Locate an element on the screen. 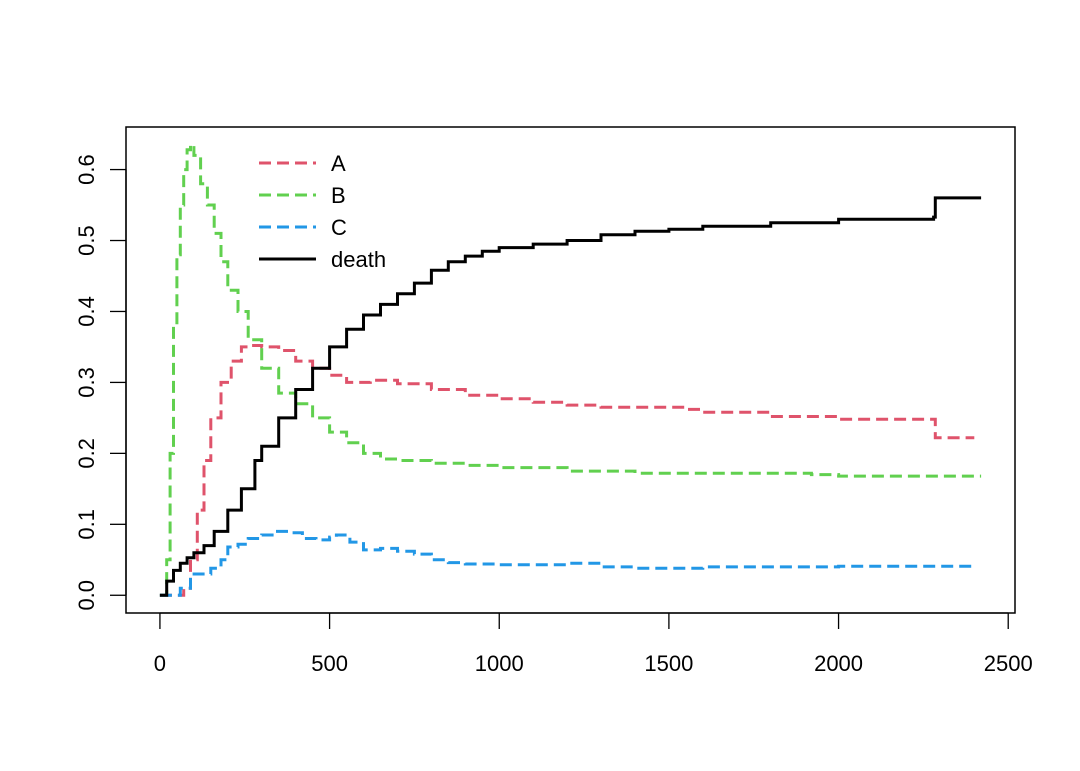  y-tick-label: 0.3 is located at coordinates (86, 382).